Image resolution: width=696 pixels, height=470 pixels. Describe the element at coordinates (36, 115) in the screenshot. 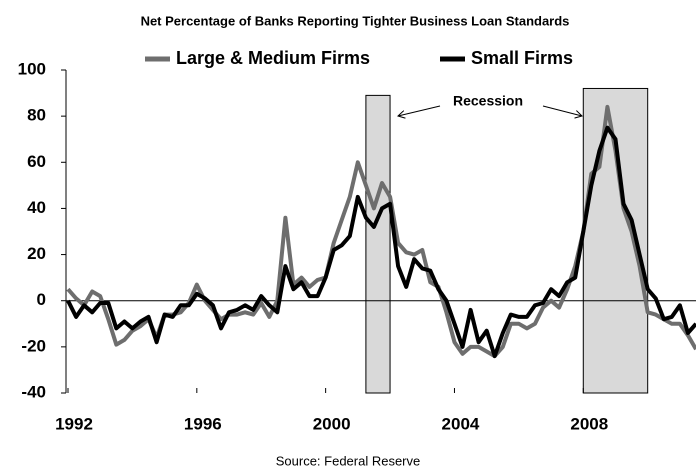

I see `y-tick-label: 80` at that location.